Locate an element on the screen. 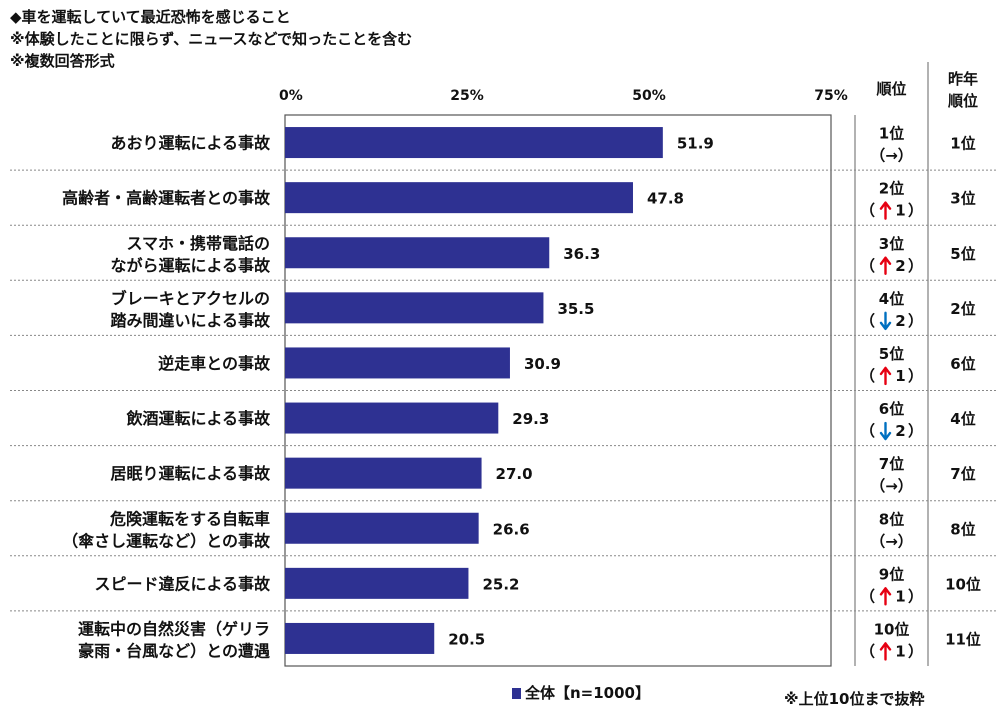 The height and width of the screenshot is (714, 1000). prev-rank-value: 5位 is located at coordinates (962, 254).